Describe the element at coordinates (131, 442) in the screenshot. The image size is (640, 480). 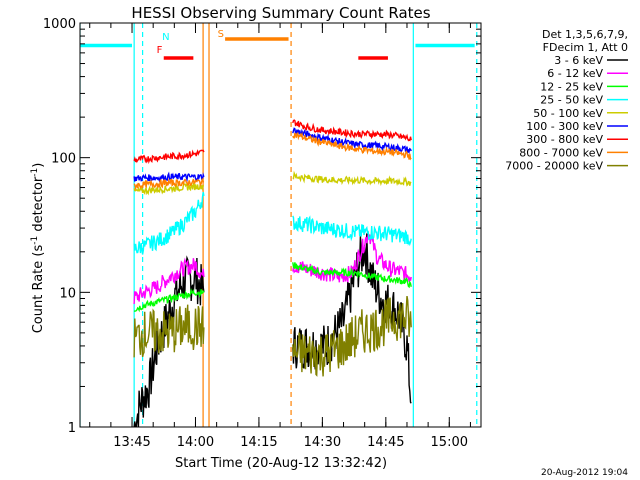
I see `x-tick-label: 13:45` at that location.